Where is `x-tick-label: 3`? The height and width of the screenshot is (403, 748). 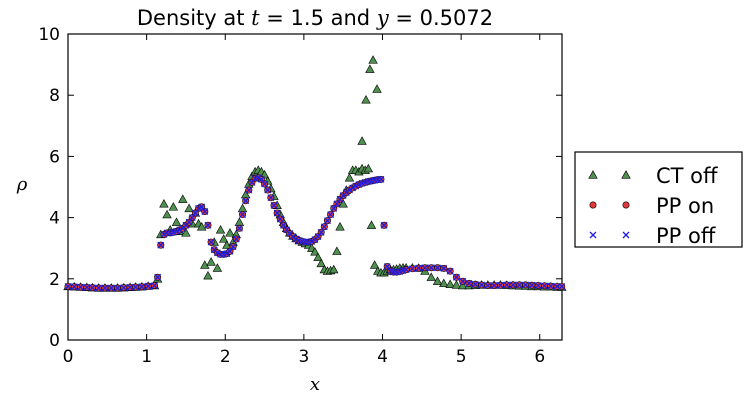
x-tick-label: 3 is located at coordinates (303, 357).